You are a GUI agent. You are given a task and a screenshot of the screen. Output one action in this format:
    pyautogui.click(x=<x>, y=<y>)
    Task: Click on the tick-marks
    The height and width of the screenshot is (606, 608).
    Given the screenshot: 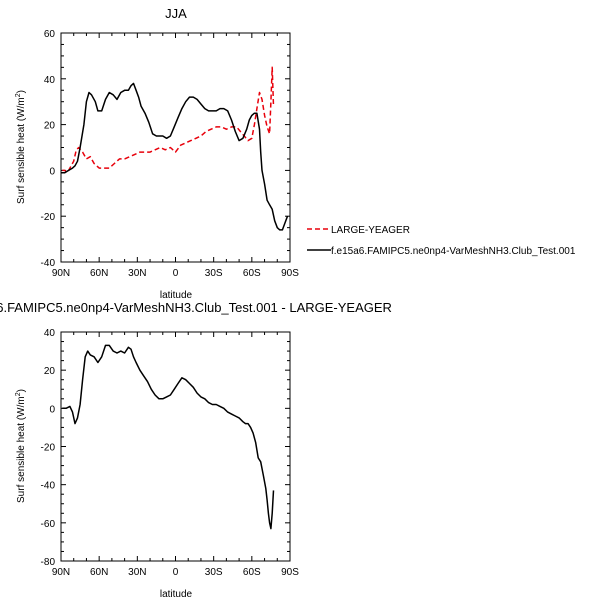 What is the action you would take?
    pyautogui.click(x=175, y=147)
    